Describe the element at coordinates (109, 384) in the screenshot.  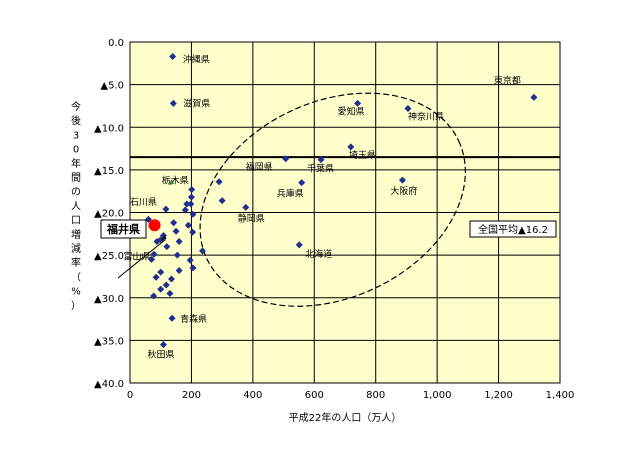
I see `y-tick-label: ▲40.0` at that location.